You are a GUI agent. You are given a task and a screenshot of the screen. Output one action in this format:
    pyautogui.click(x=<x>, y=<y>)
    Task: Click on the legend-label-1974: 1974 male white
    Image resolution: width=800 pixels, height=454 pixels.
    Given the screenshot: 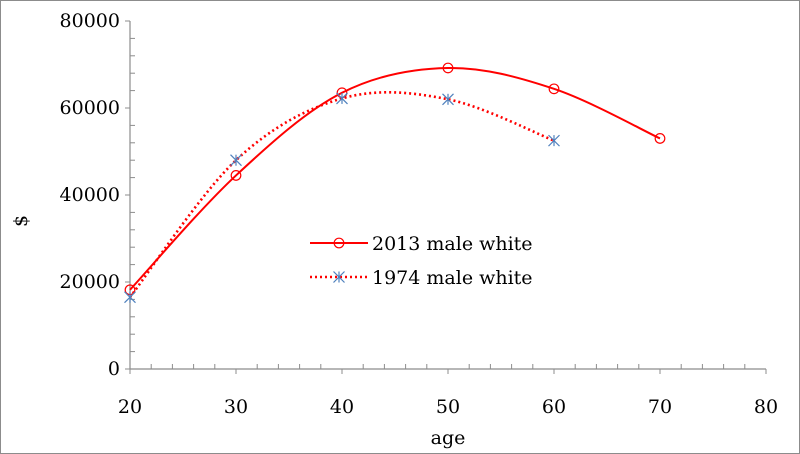 What is the action you would take?
    pyautogui.click(x=452, y=278)
    